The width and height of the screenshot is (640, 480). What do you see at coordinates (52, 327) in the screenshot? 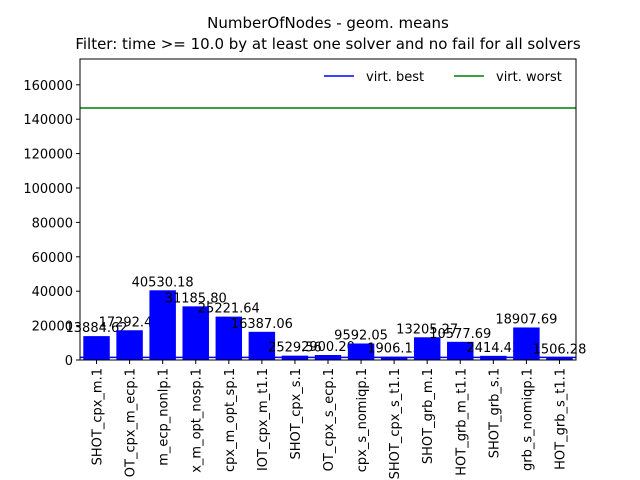
I see `y-tick-label: 20000` at bounding box center [52, 327].